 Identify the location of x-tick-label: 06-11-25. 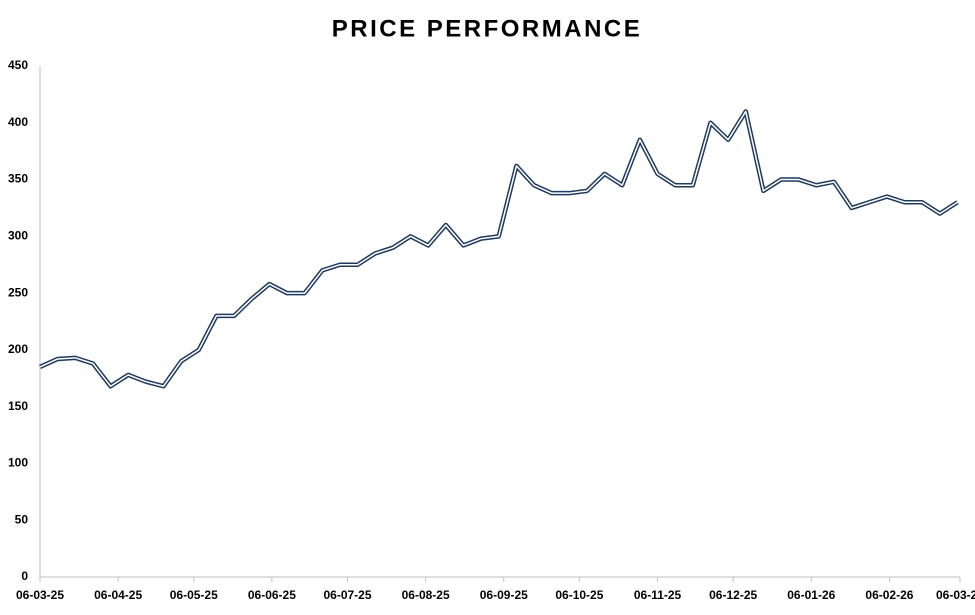
(658, 595).